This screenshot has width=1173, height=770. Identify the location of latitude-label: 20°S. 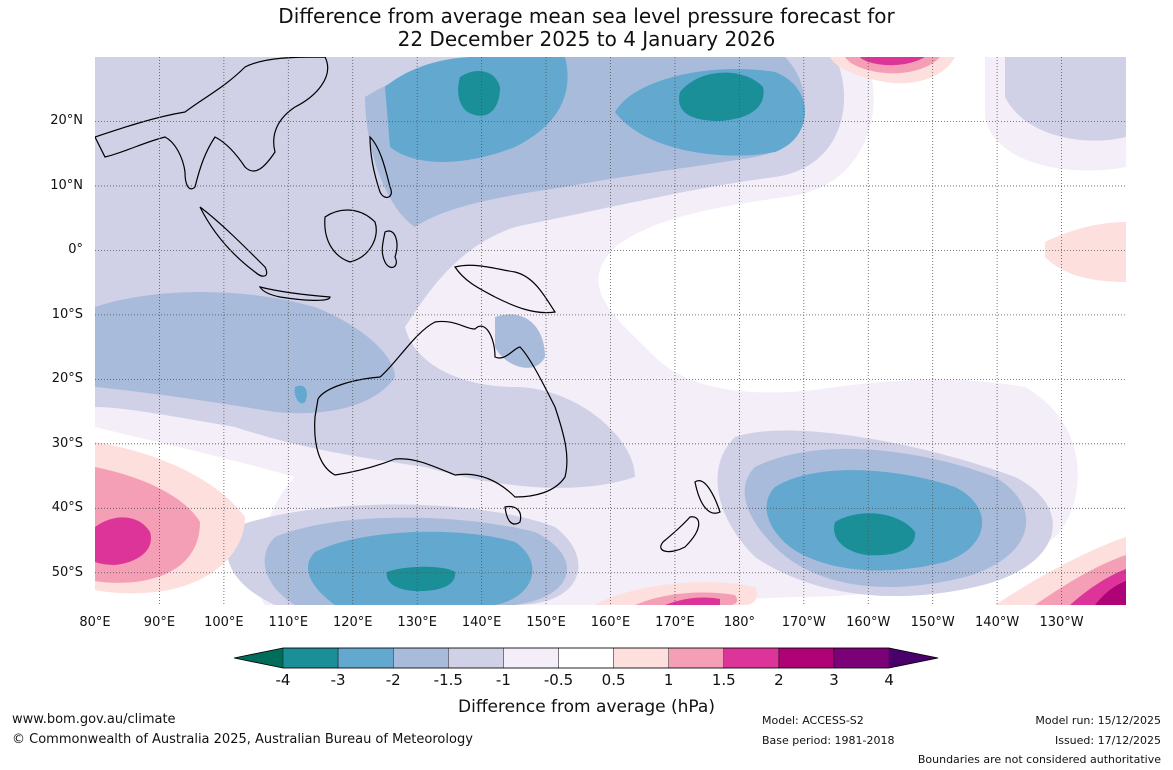
(67, 379).